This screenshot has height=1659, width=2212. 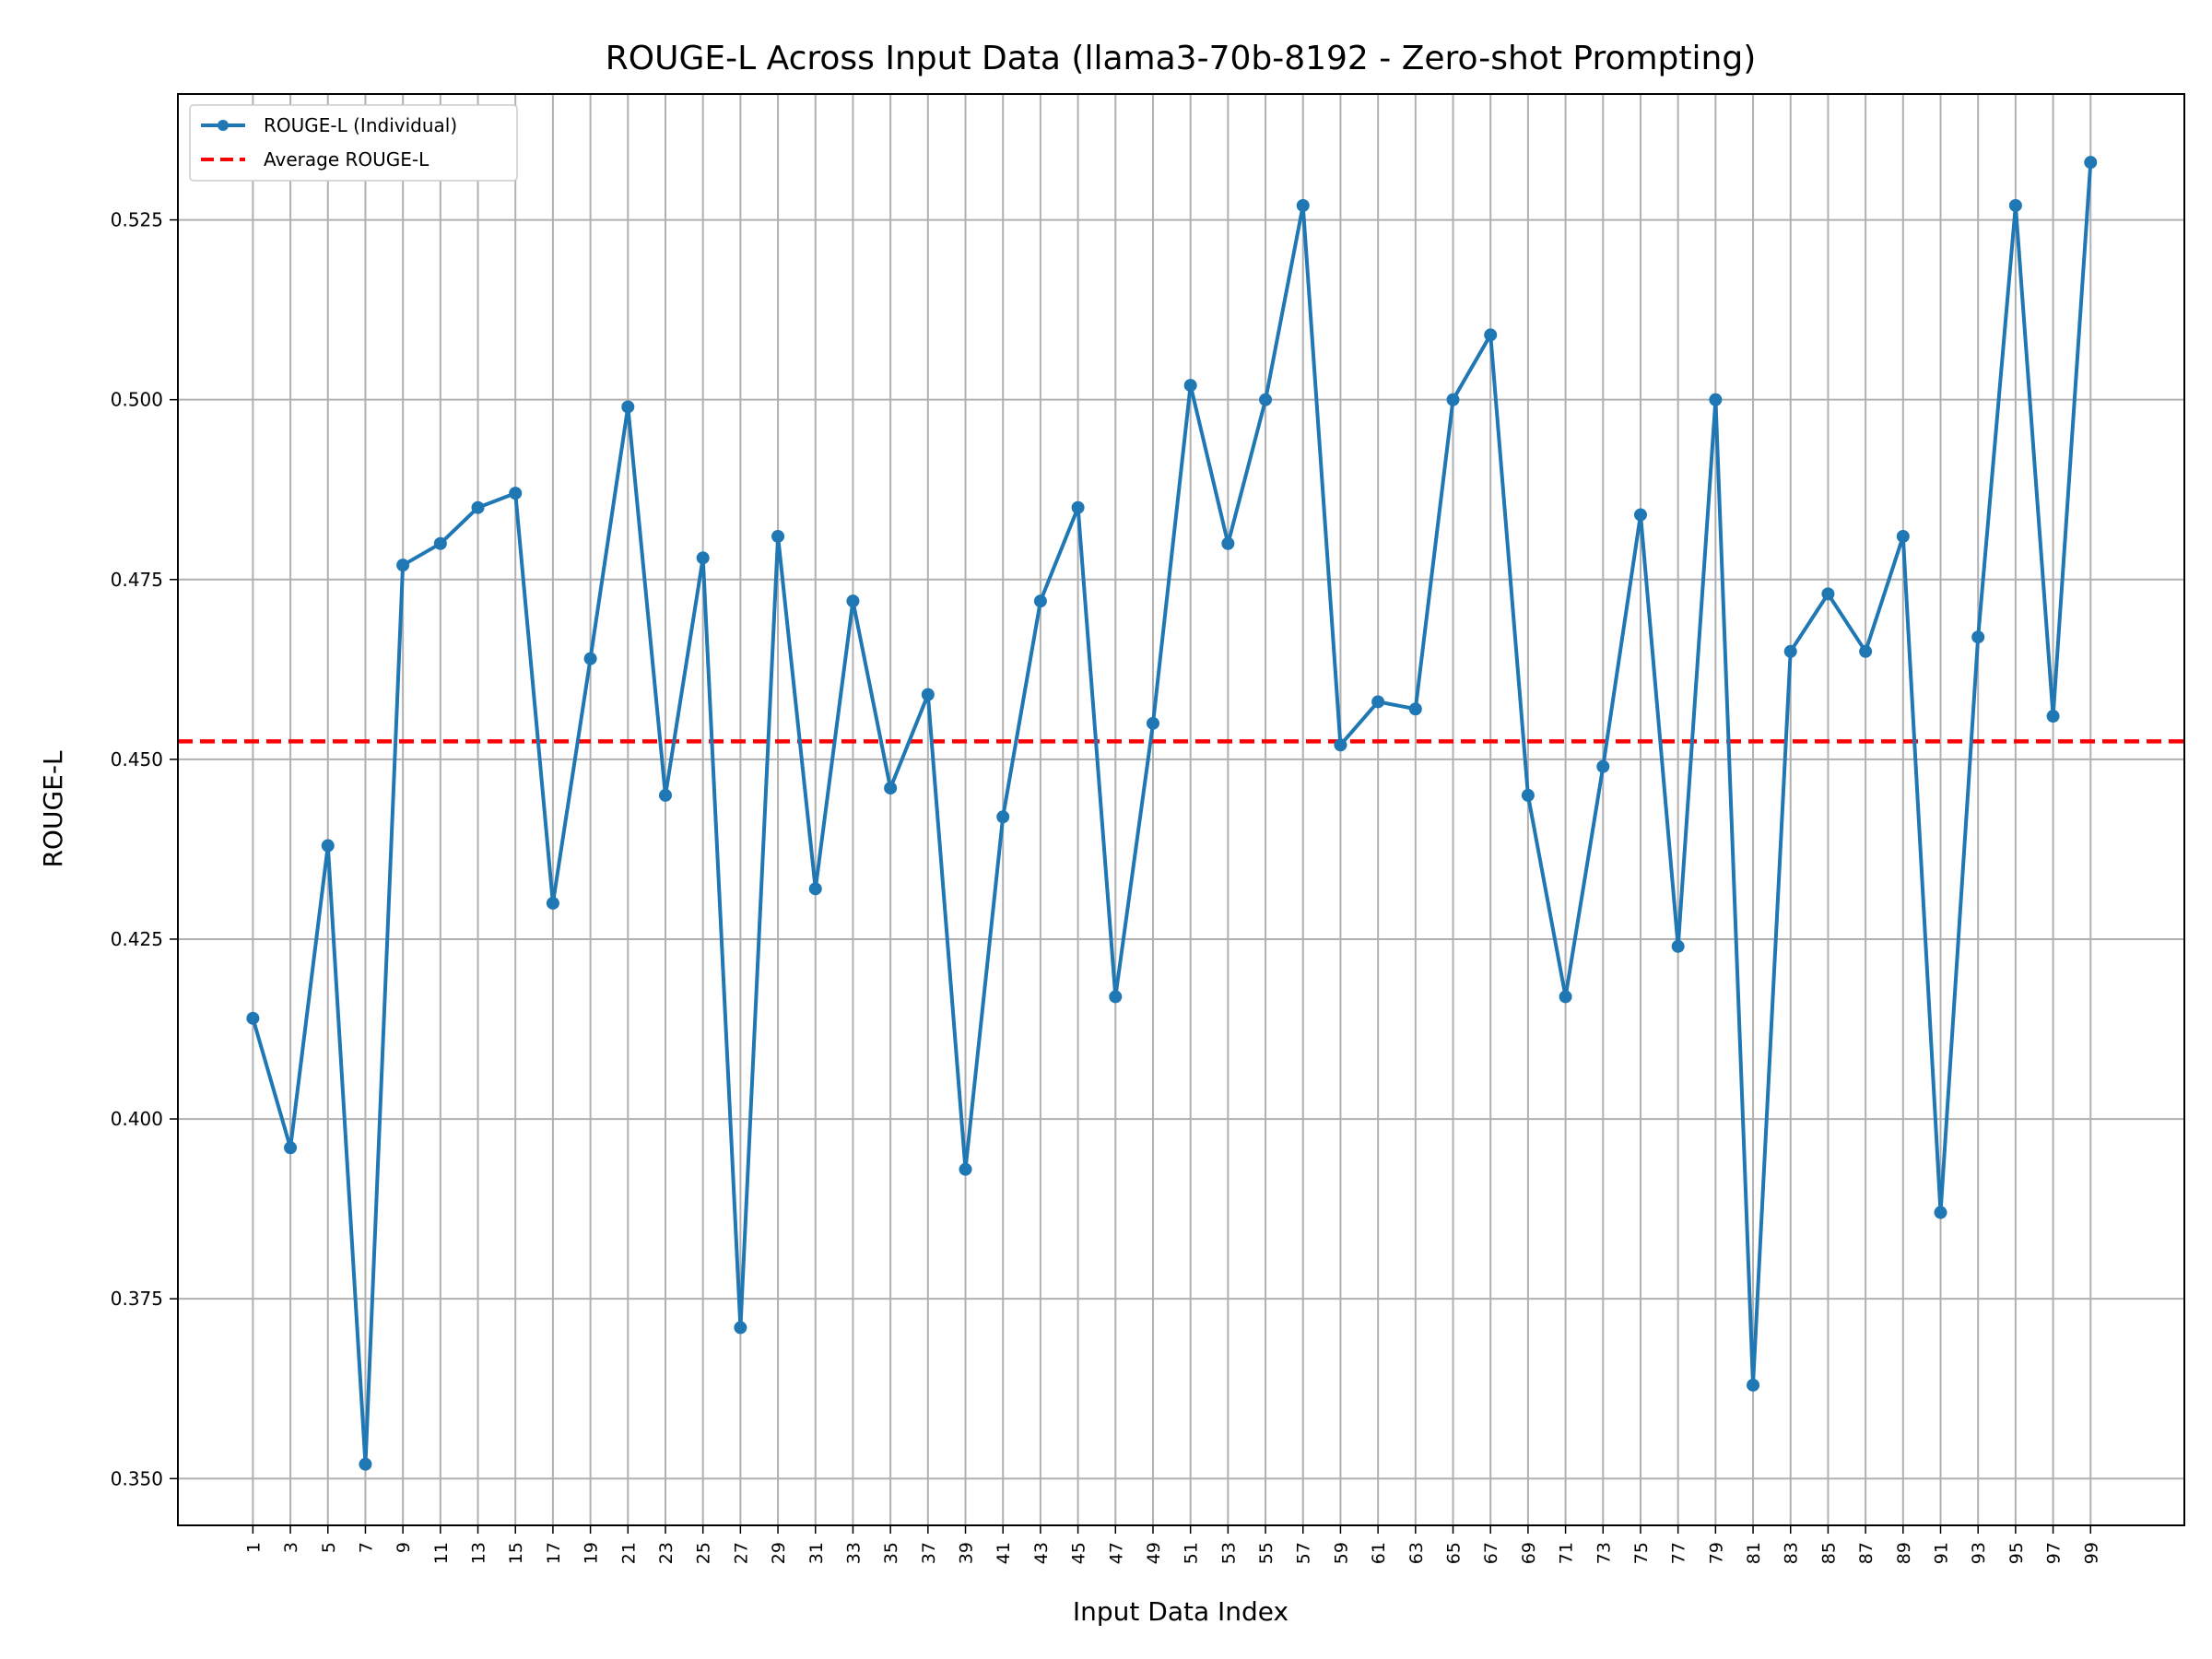 What do you see at coordinates (53, 808) in the screenshot?
I see `y-axis-label: ROUGE-L` at bounding box center [53, 808].